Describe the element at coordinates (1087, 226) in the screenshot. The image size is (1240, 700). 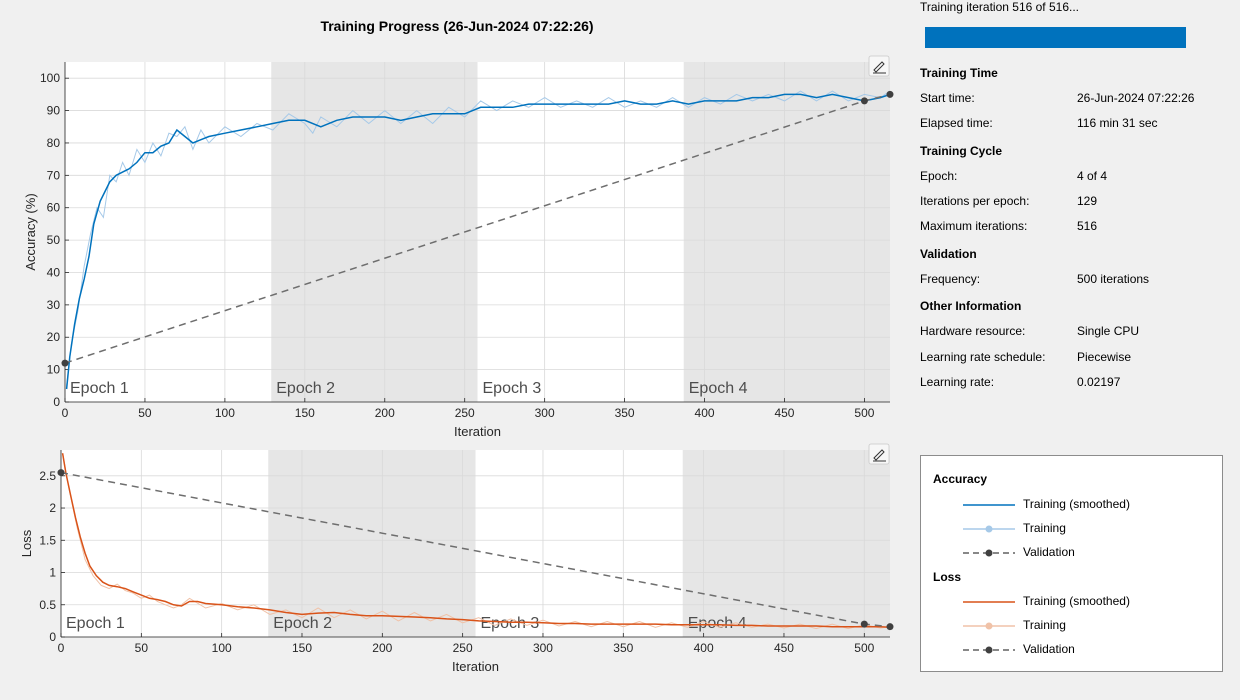
I see `info-value: 516` at that location.